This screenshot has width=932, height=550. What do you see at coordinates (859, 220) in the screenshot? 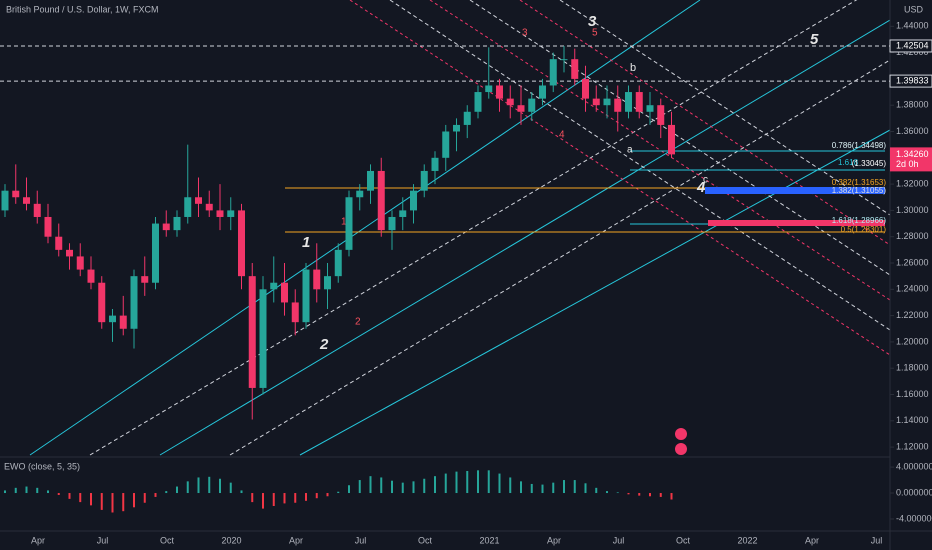
I see `fib-label: 1.618(1.28966)` at bounding box center [859, 220].